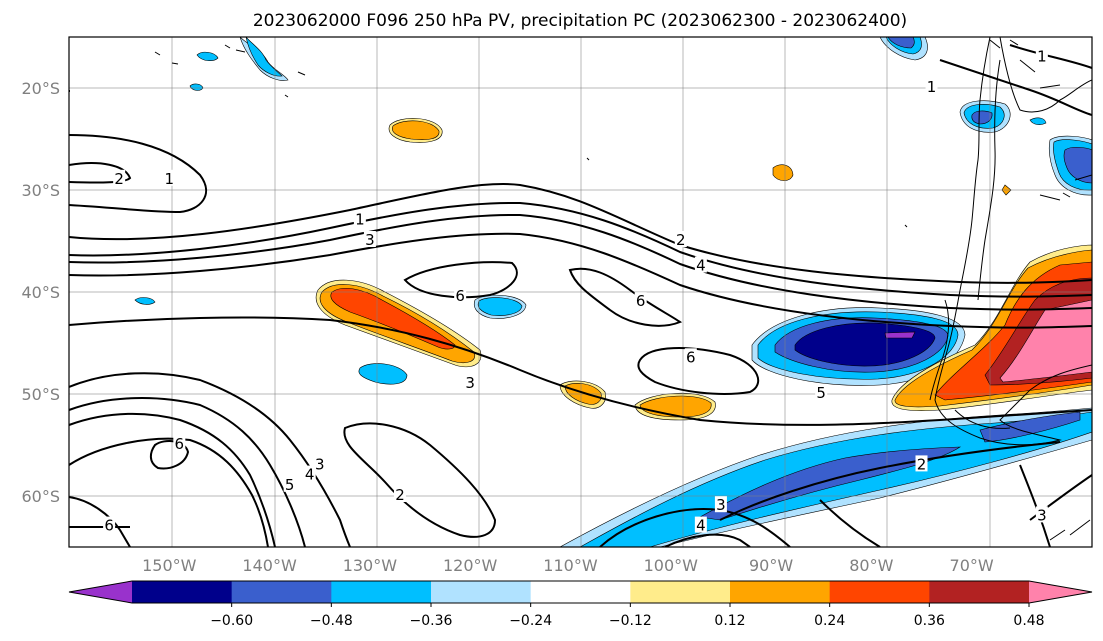 The height and width of the screenshot is (641, 1103). I want to click on colorbar-tick-label: 0.36, so click(929, 621).